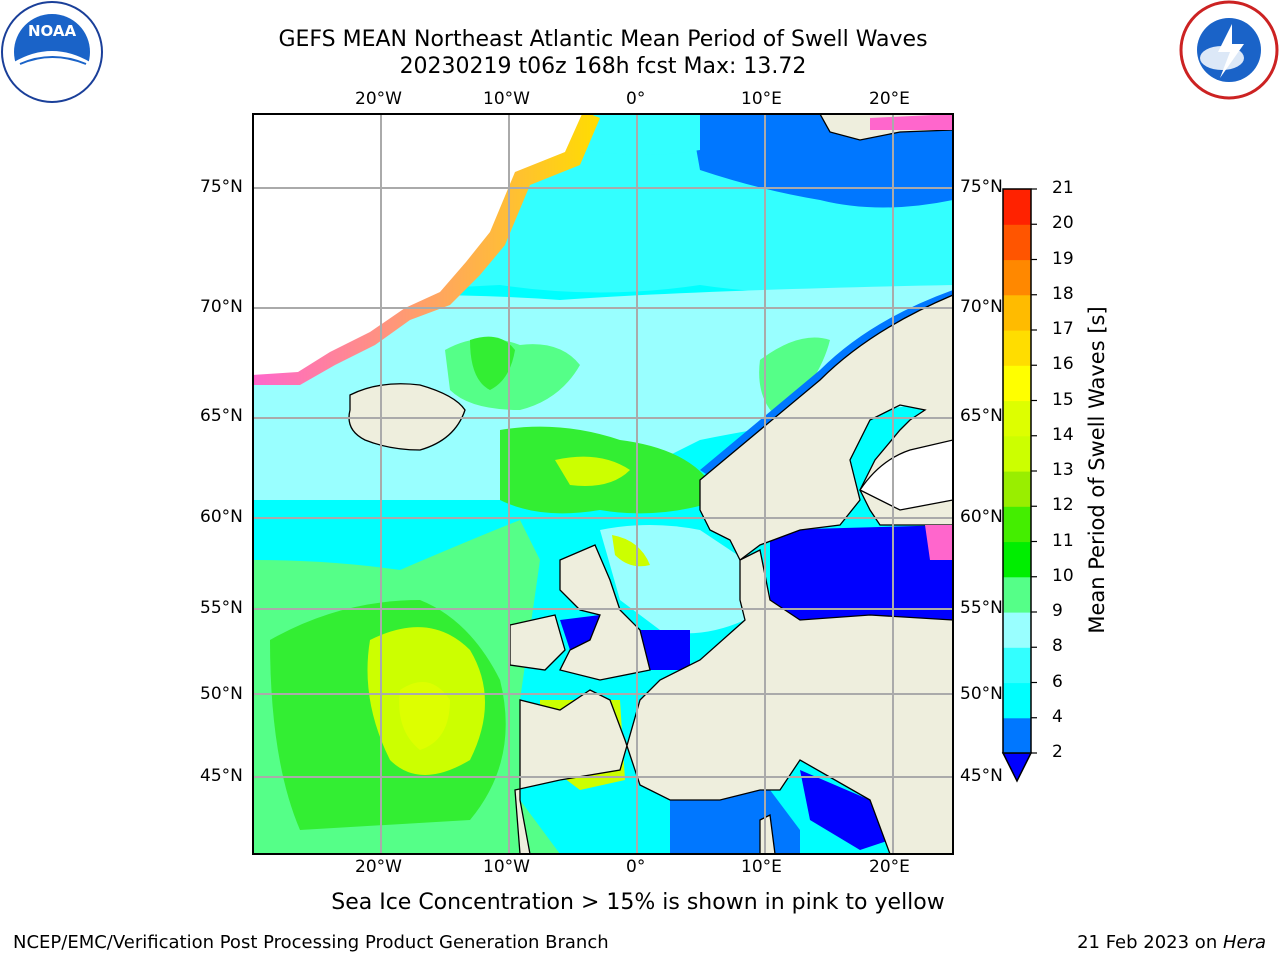 The height and width of the screenshot is (960, 1280). Describe the element at coordinates (981, 517) in the screenshot. I see `lat-label-60-right: 60°N` at that location.